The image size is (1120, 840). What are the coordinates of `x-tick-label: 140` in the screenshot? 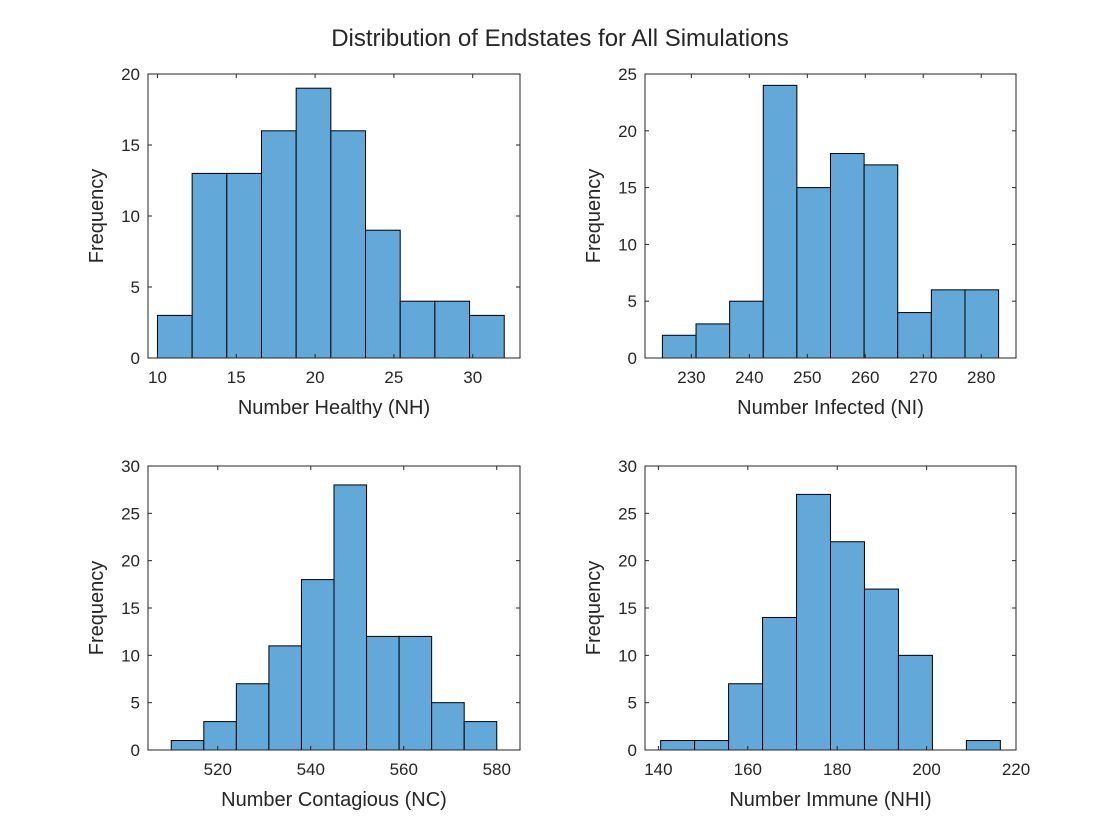 It's located at (658, 769).